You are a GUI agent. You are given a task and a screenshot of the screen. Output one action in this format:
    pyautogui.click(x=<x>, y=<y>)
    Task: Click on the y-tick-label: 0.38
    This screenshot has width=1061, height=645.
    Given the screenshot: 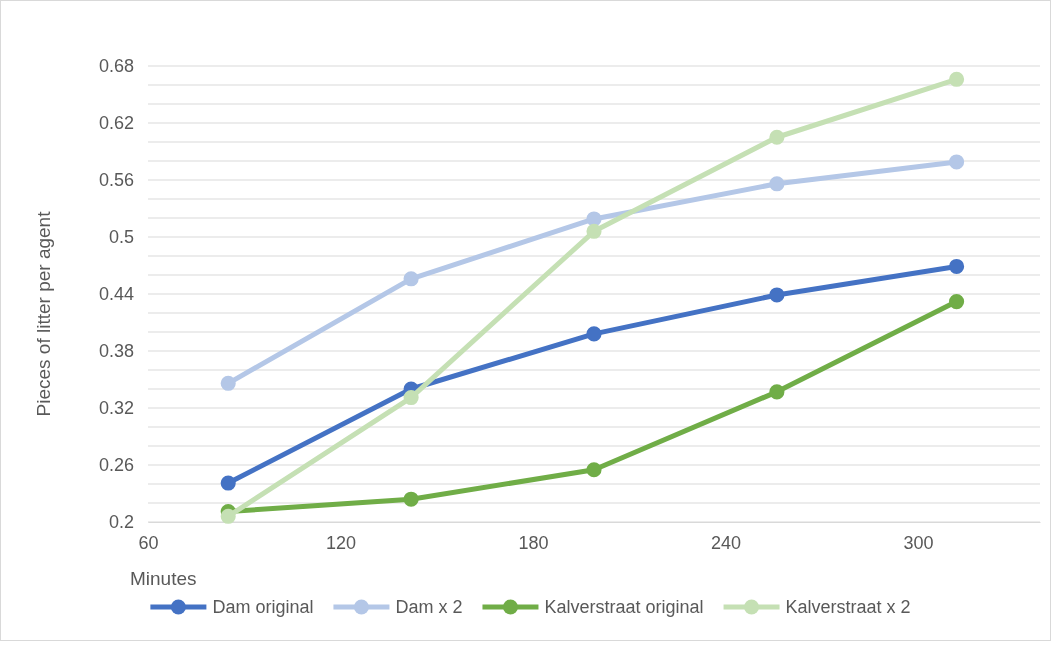 What is the action you would take?
    pyautogui.click(x=116, y=351)
    